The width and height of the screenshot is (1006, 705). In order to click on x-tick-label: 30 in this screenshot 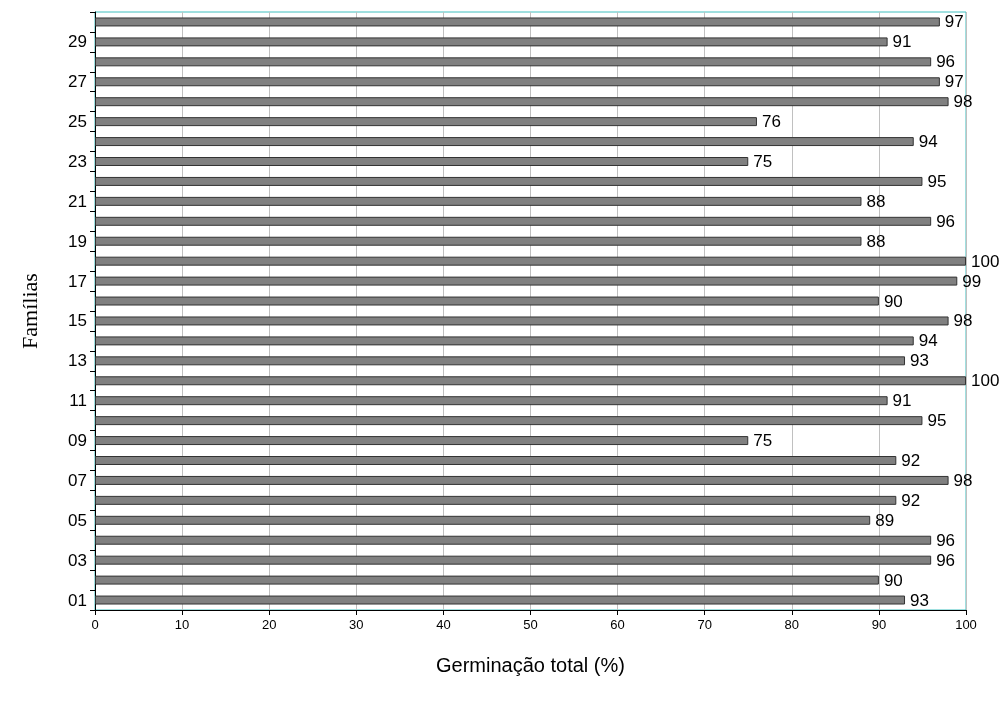, I will do `click(356, 624)`.